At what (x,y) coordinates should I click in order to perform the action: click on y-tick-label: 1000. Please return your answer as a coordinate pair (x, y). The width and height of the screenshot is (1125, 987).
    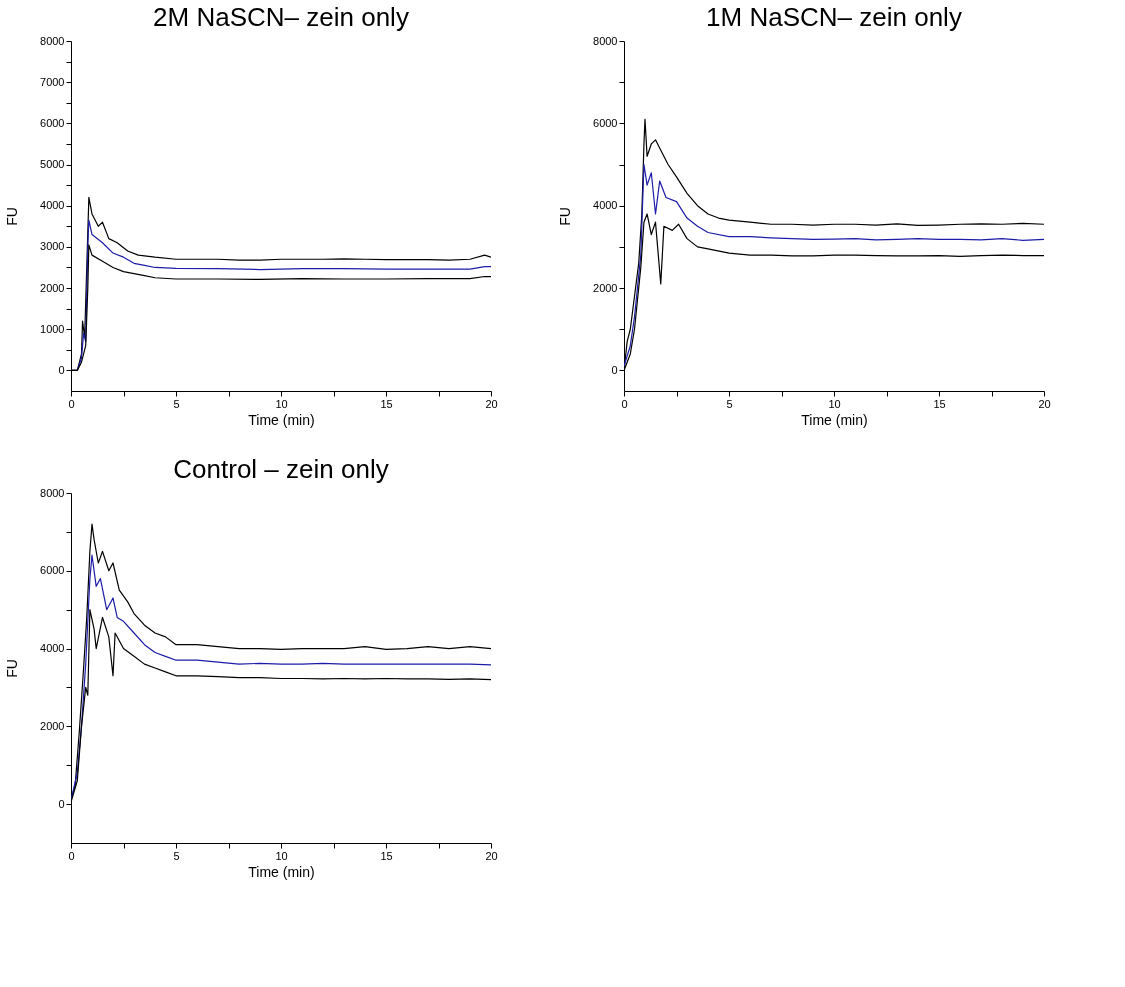
    Looking at the image, I should click on (52, 328).